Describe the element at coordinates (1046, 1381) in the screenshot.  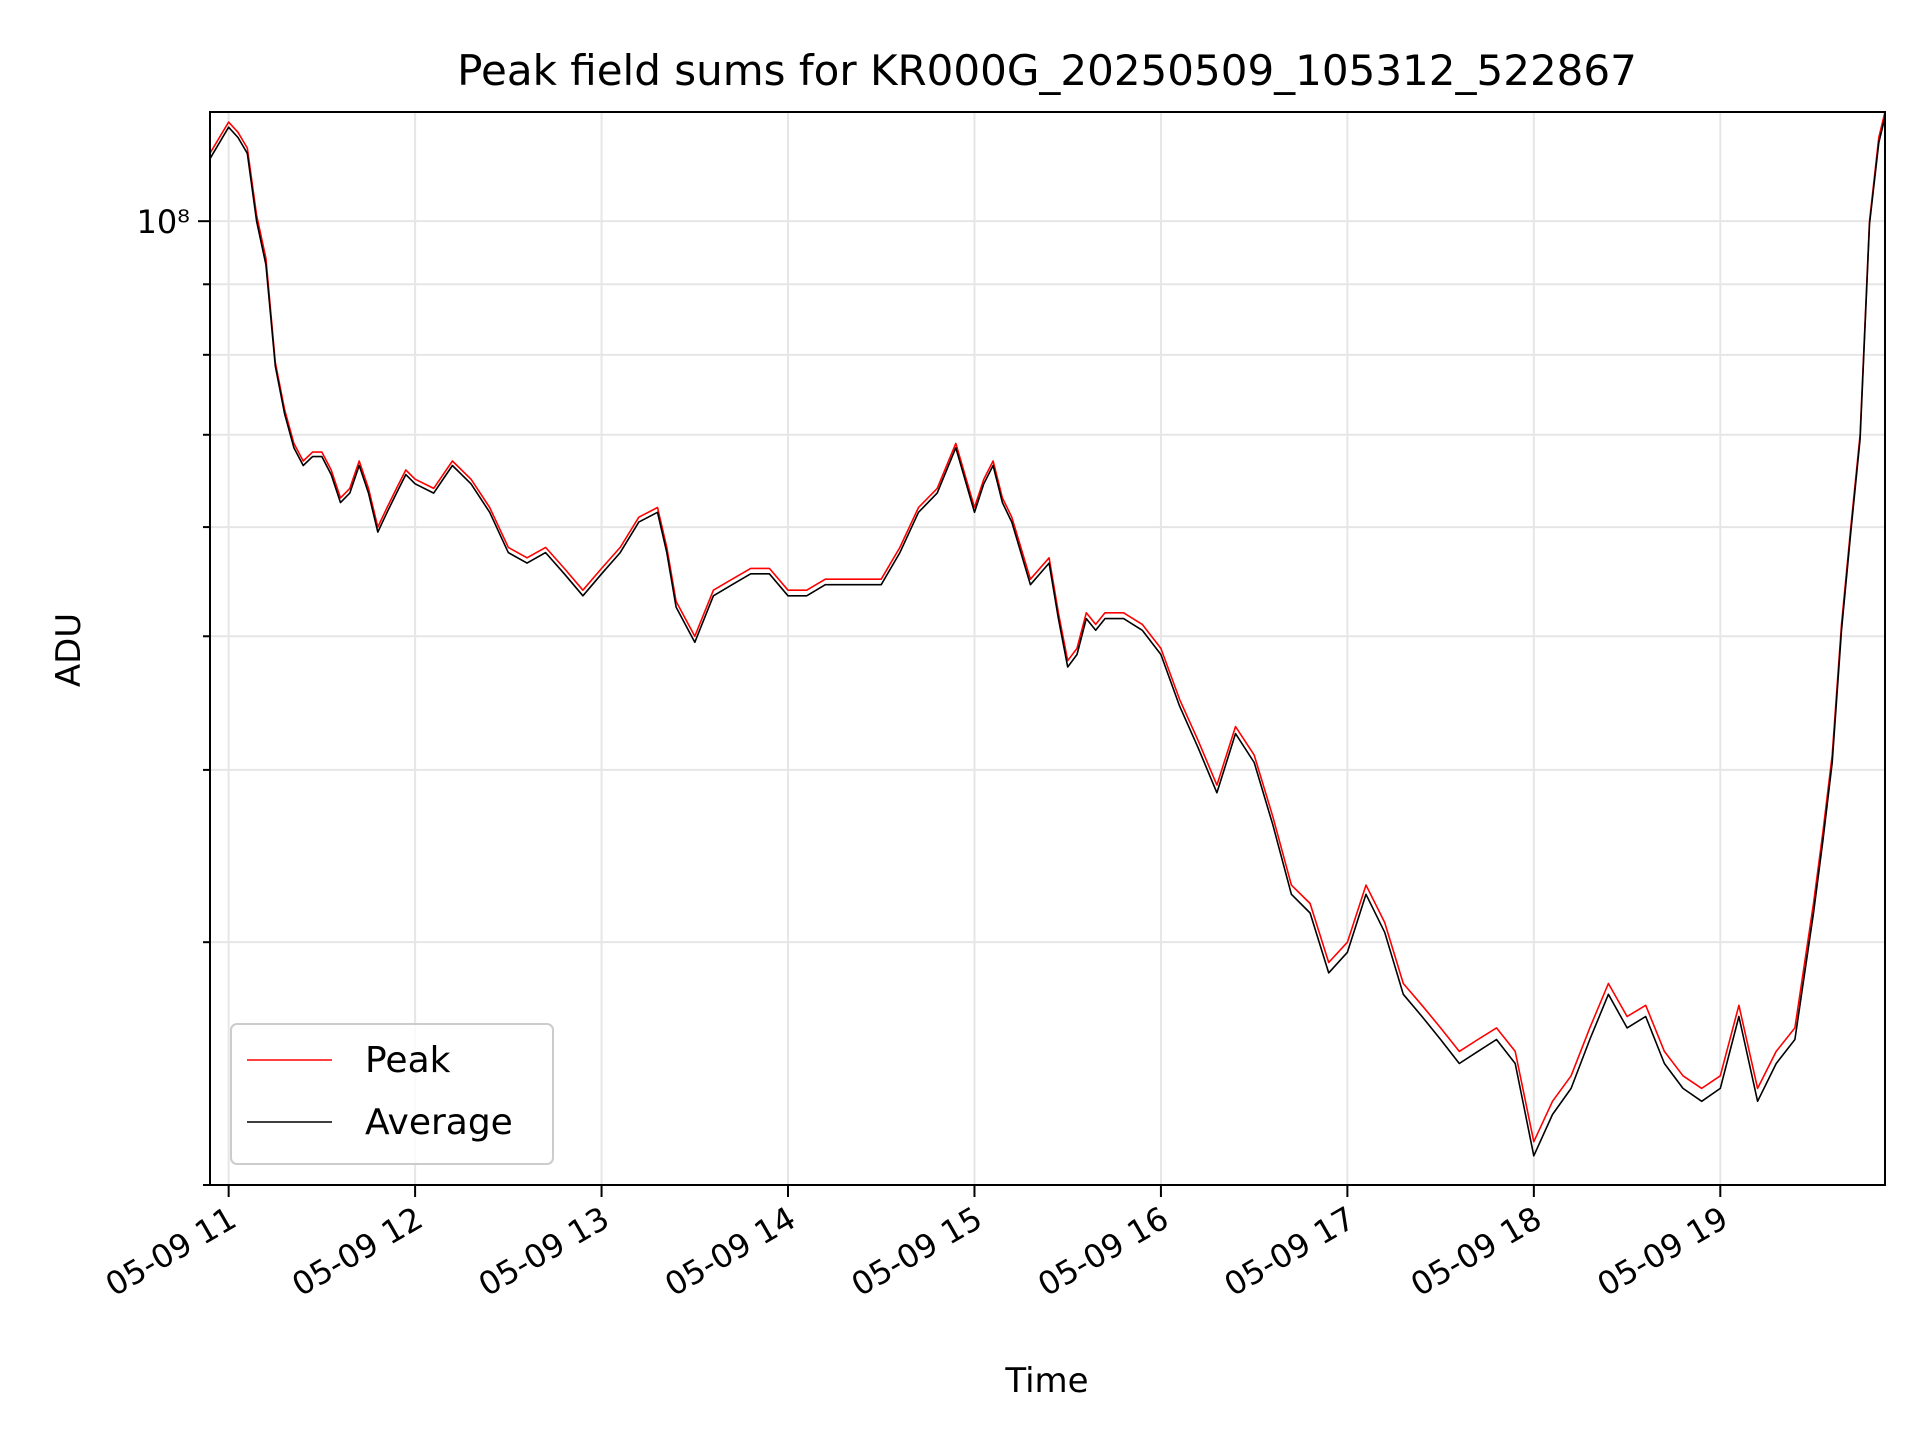
I see `x-axis-label: Time` at that location.